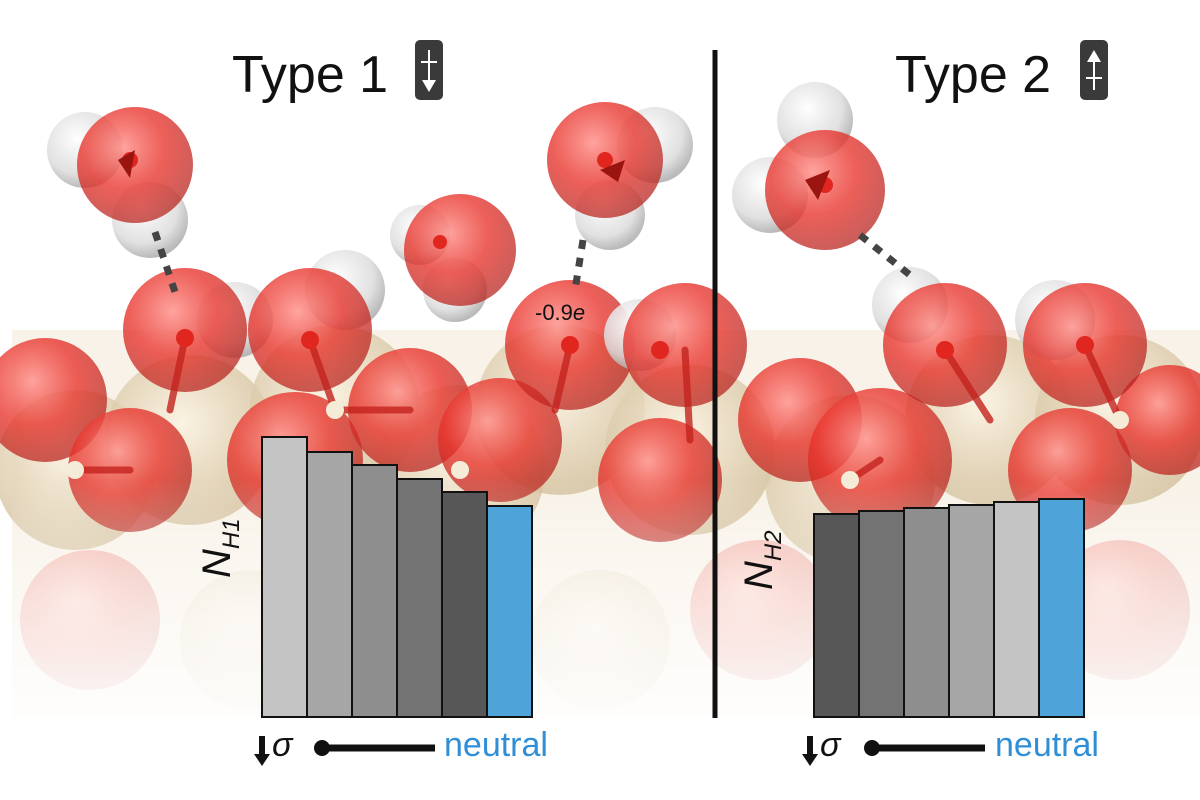 This screenshot has height=800, width=1200. What do you see at coordinates (924, 748) in the screenshot?
I see `arrow-right-panel` at bounding box center [924, 748].